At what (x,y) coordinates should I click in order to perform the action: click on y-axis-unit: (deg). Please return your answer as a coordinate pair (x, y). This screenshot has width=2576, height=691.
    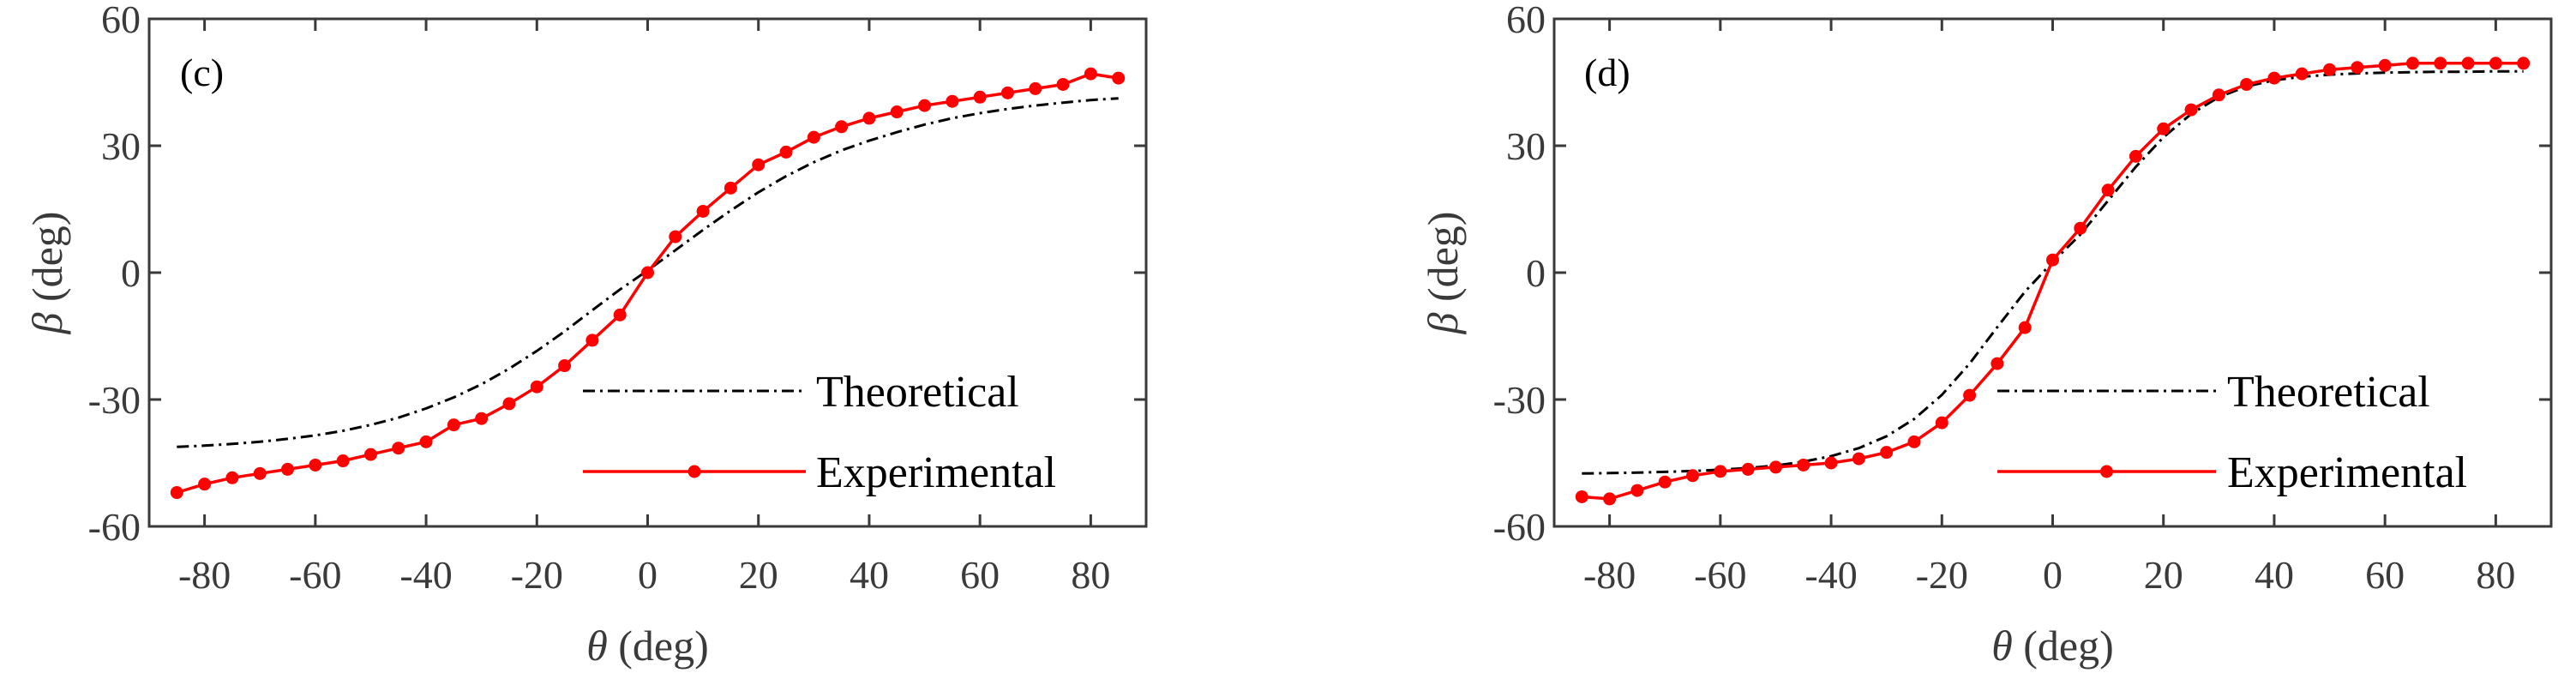
    Looking at the image, I should click on (1443, 262).